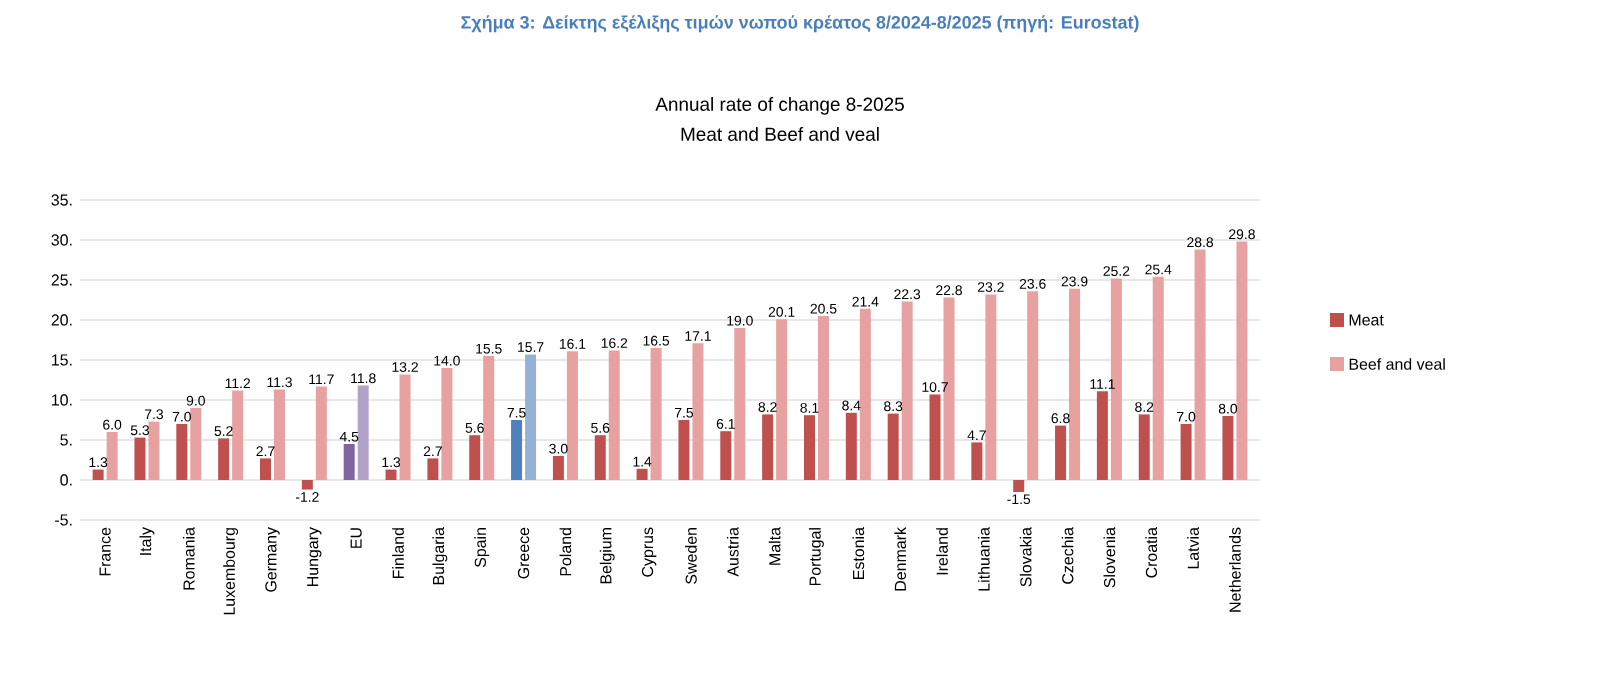  I want to click on text: Meat and Beef and veal, so click(780, 134).